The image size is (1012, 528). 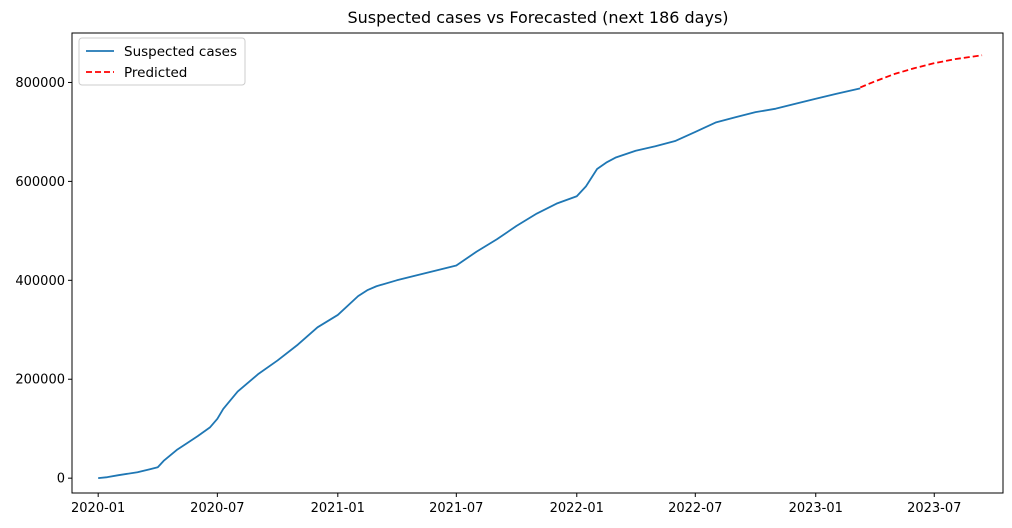 I want to click on x-tick-label: 2023-07, so click(x=934, y=508).